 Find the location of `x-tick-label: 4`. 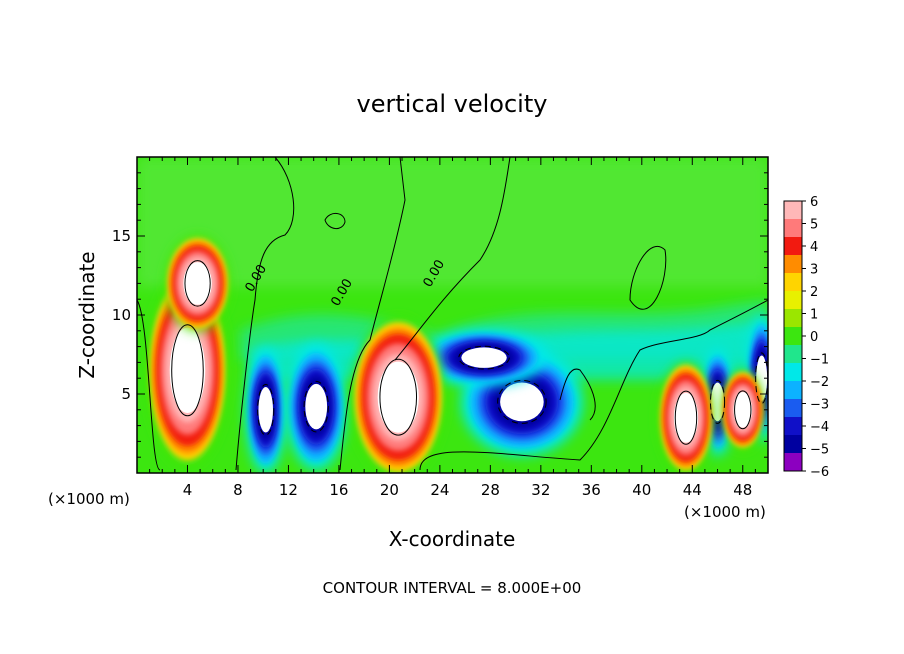

x-tick-label: 4 is located at coordinates (188, 490).